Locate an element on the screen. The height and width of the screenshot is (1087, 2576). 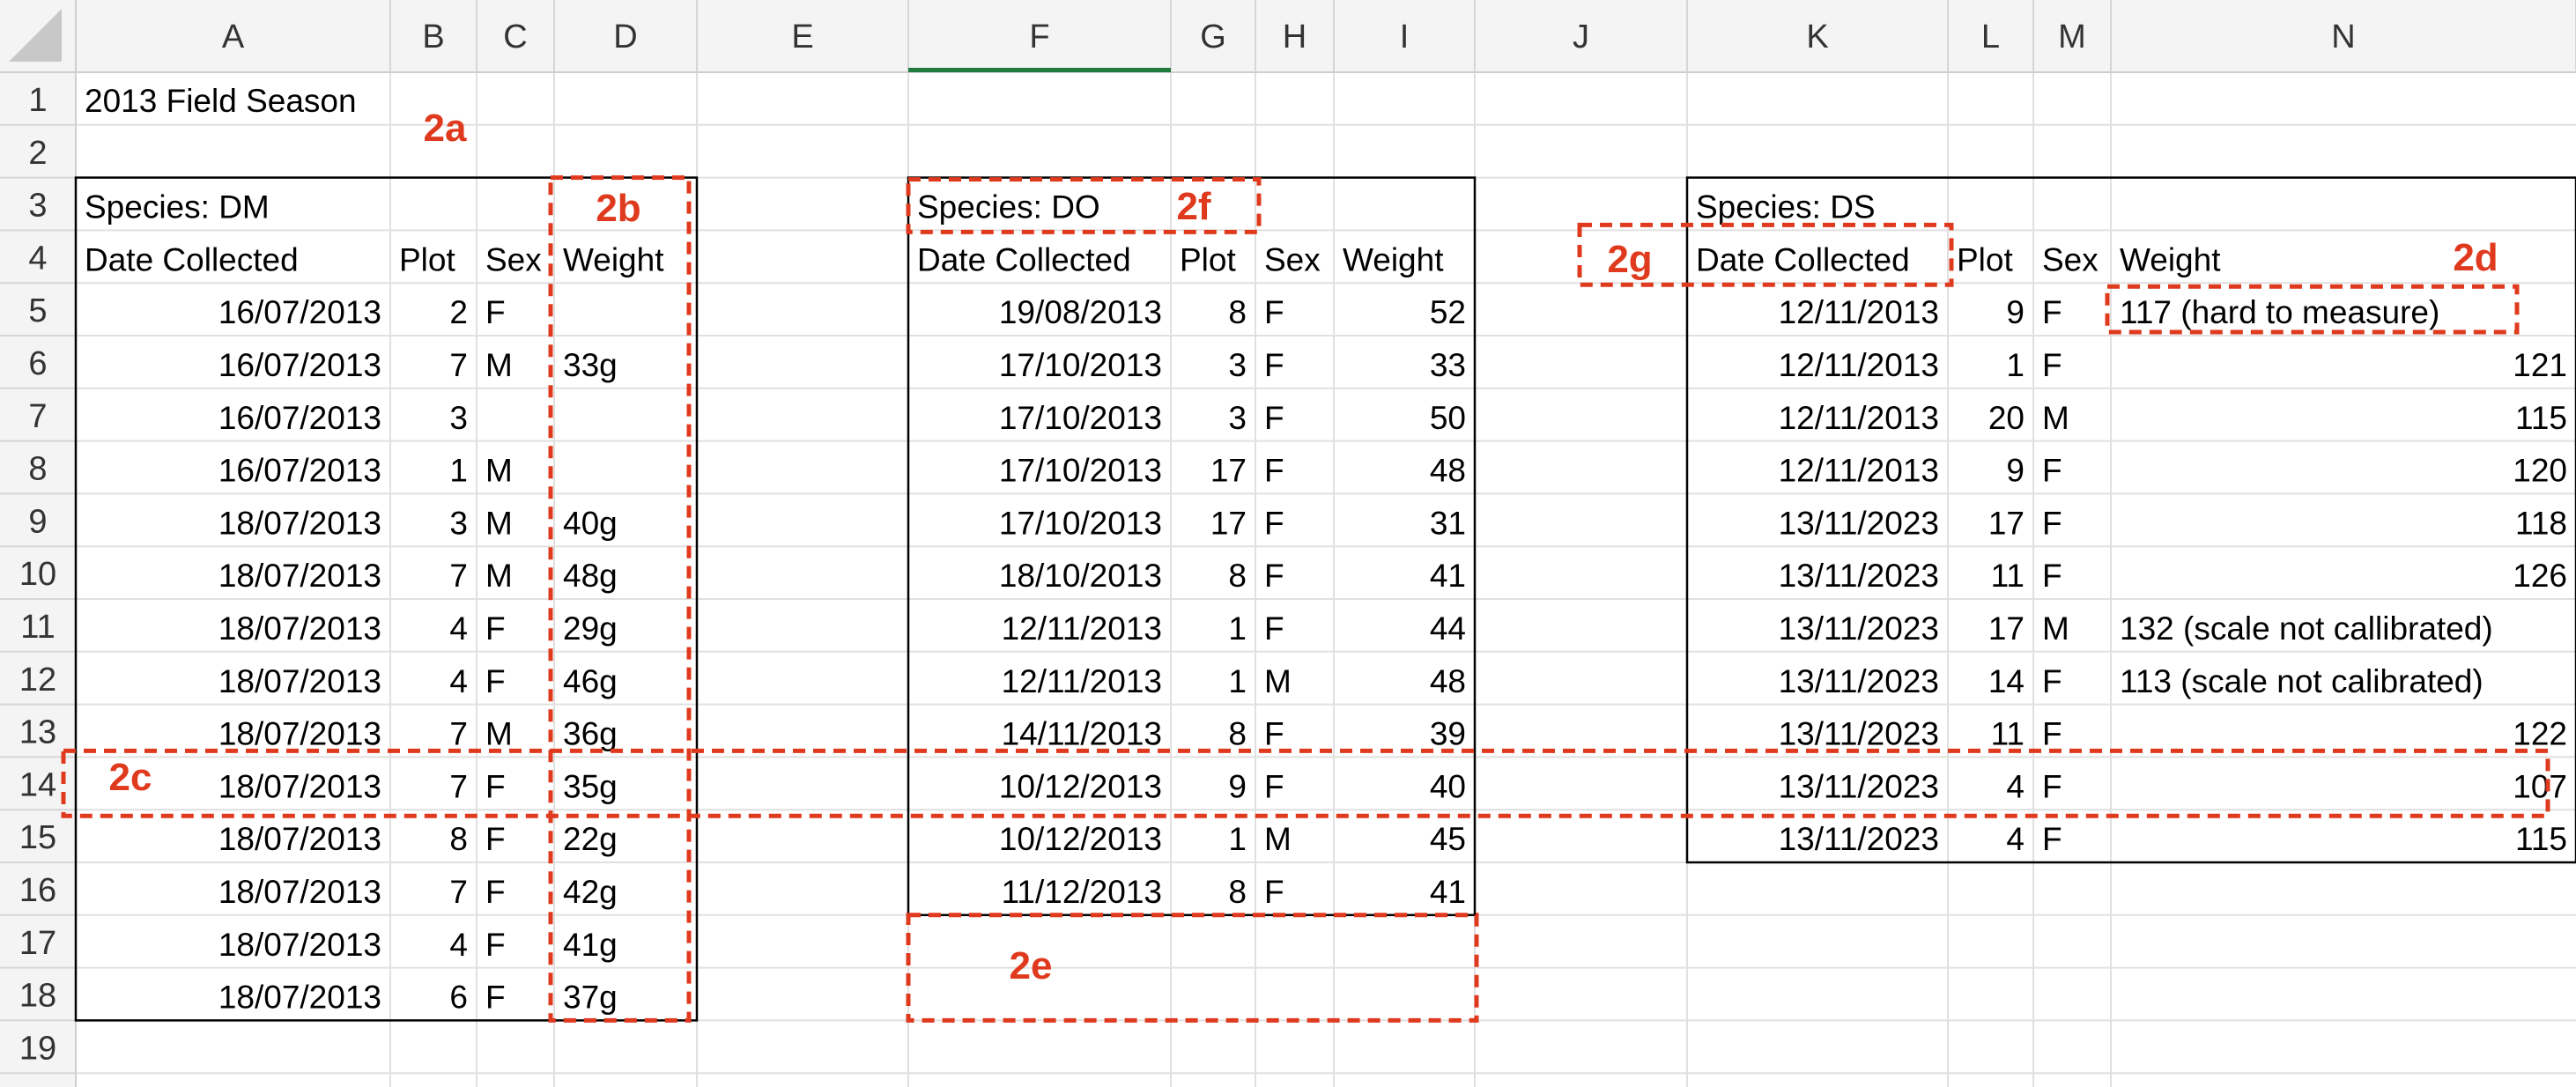
table-cell: 40g is located at coordinates (590, 523).